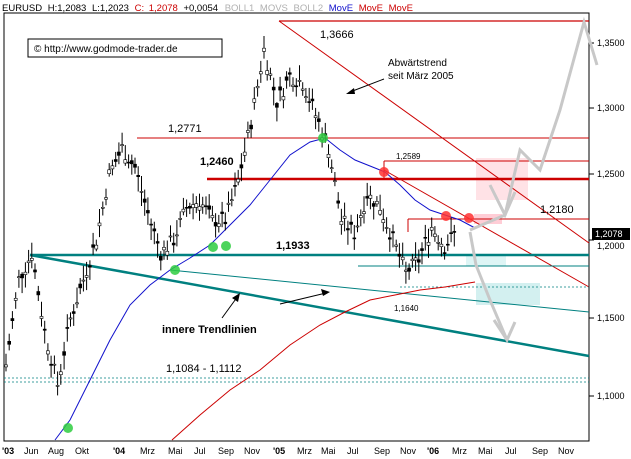  Describe the element at coordinates (502, 201) in the screenshot. I see `projection-arrow-up` at that location.